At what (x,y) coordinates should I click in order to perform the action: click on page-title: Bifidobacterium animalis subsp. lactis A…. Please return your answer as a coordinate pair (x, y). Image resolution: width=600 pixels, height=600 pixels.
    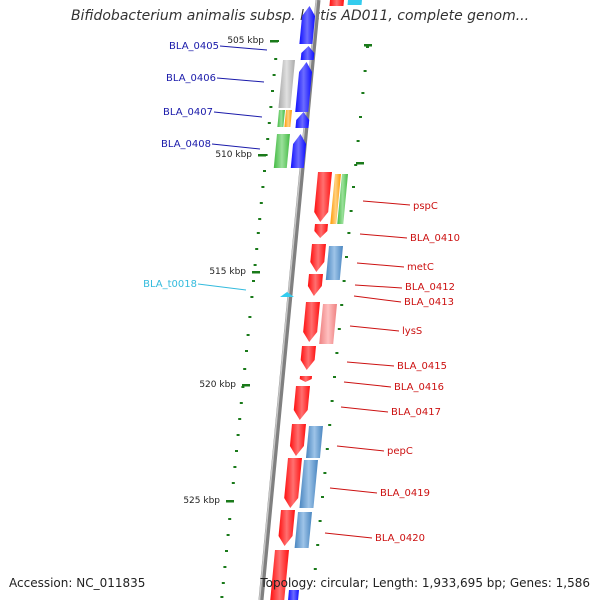
    Looking at the image, I should click on (300, 16).